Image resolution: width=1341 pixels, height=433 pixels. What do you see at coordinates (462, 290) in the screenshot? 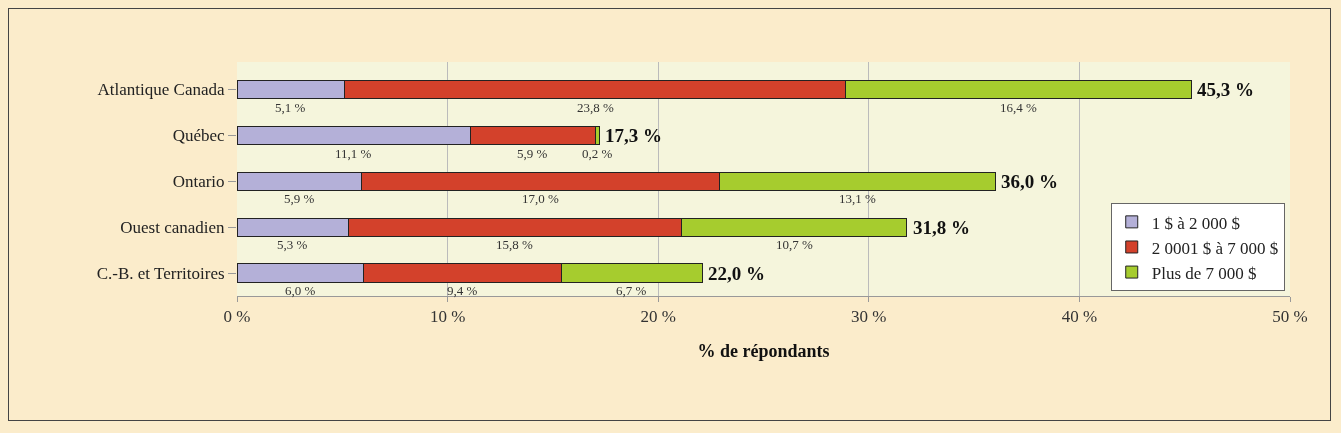
I see `data-label: 9,4 %` at bounding box center [462, 290].